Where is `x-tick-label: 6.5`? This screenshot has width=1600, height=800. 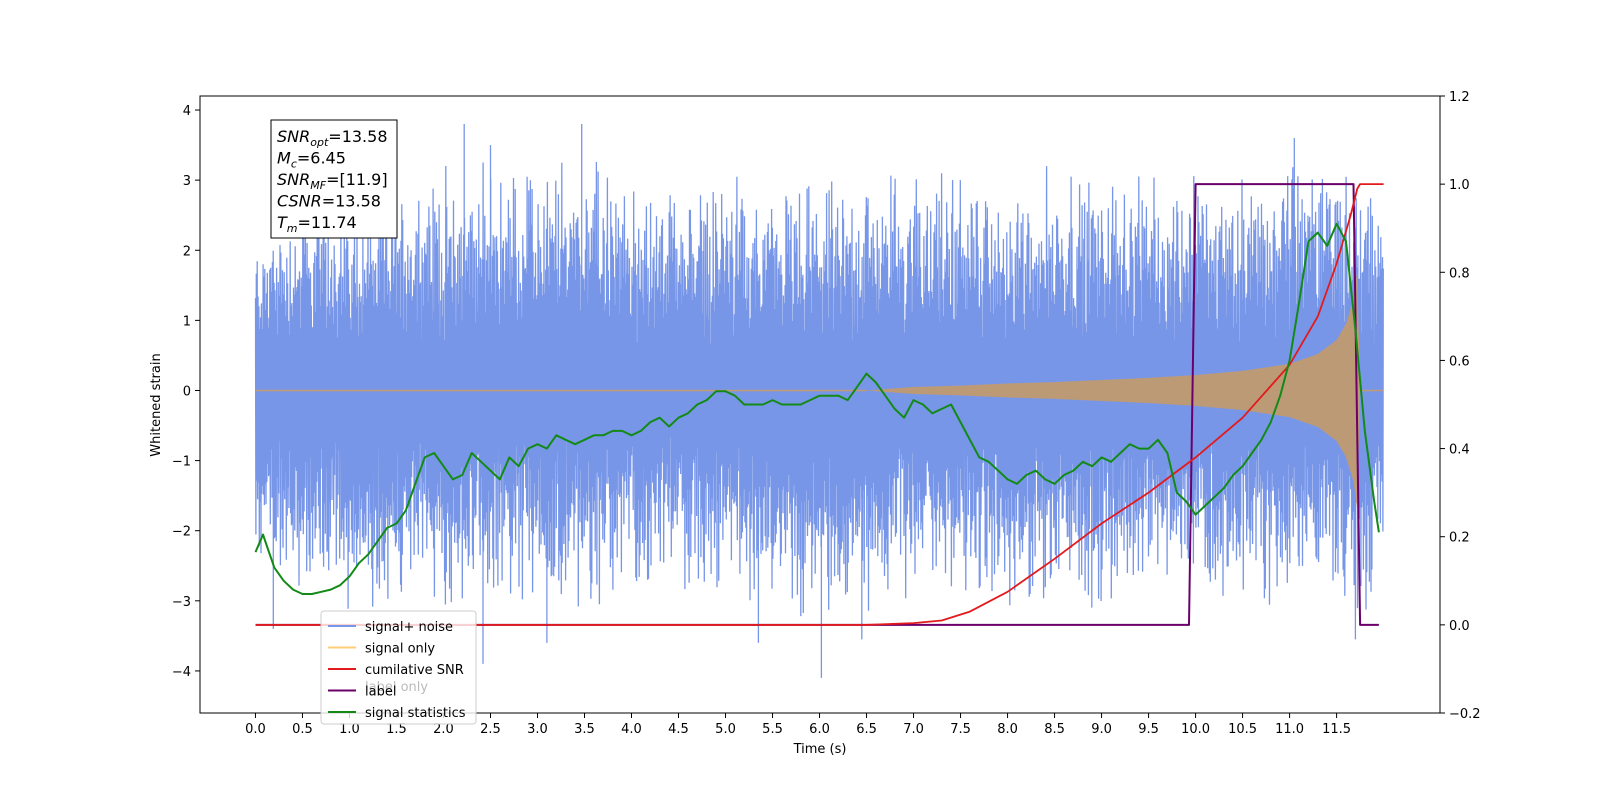 x-tick-label: 6.5 is located at coordinates (866, 729).